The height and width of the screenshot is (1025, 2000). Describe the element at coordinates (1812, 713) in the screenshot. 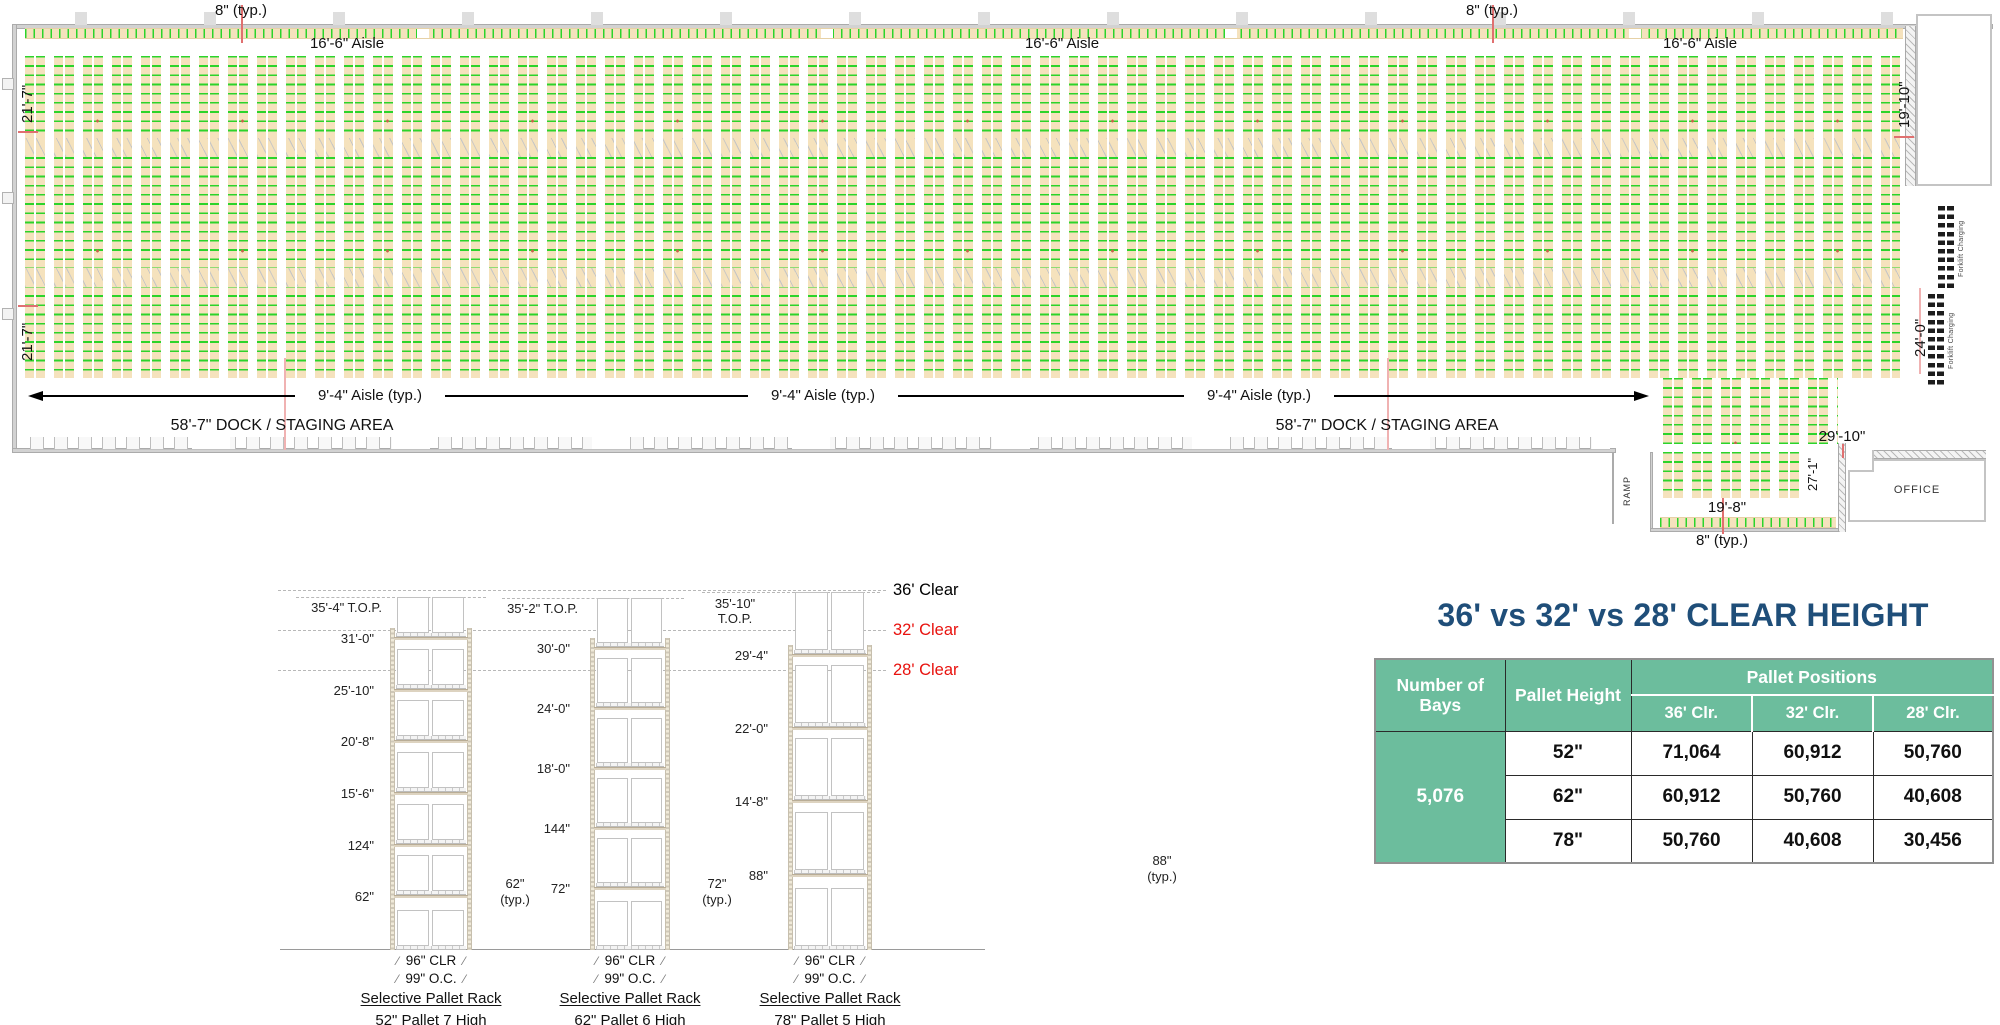

I see `col-header-32-clr: 32' Clr.` at that location.